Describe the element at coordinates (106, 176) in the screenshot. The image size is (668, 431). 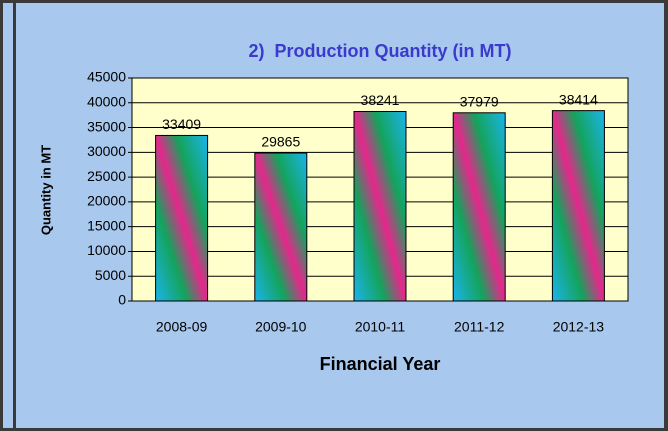
I see `y-tick-label: 25000` at that location.